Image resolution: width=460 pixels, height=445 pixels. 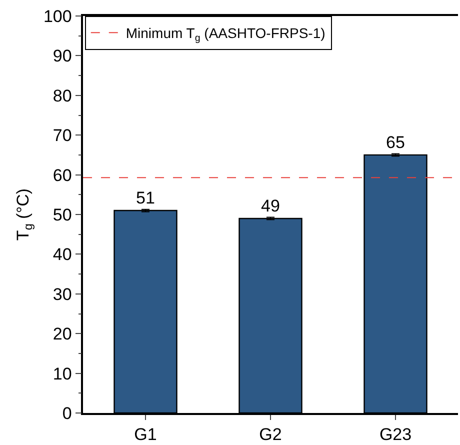 What do you see at coordinates (62, 136) in the screenshot?
I see `y-tick-label: 70` at bounding box center [62, 136].